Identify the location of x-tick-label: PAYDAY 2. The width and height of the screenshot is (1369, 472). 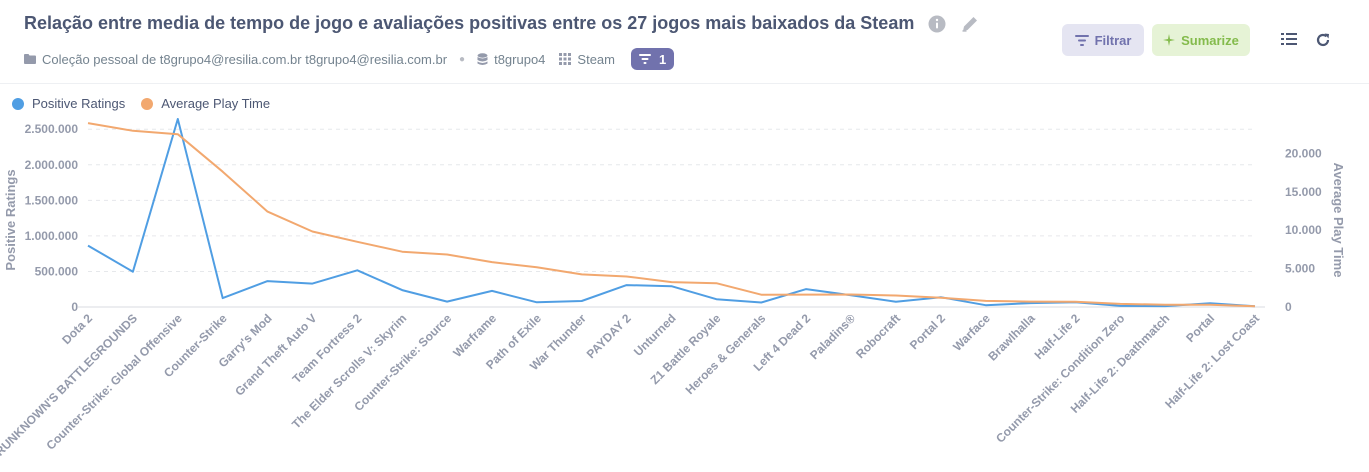
(609, 336).